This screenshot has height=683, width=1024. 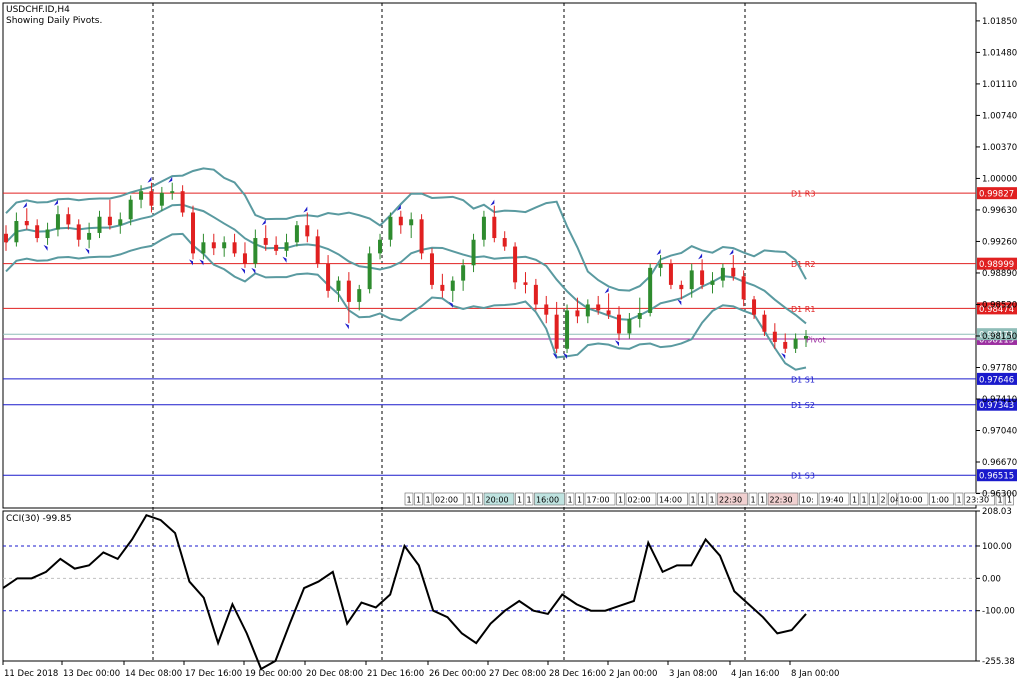 What do you see at coordinates (996, 265) in the screenshot?
I see `pivot-price-label: 0.98999` at bounding box center [996, 265].